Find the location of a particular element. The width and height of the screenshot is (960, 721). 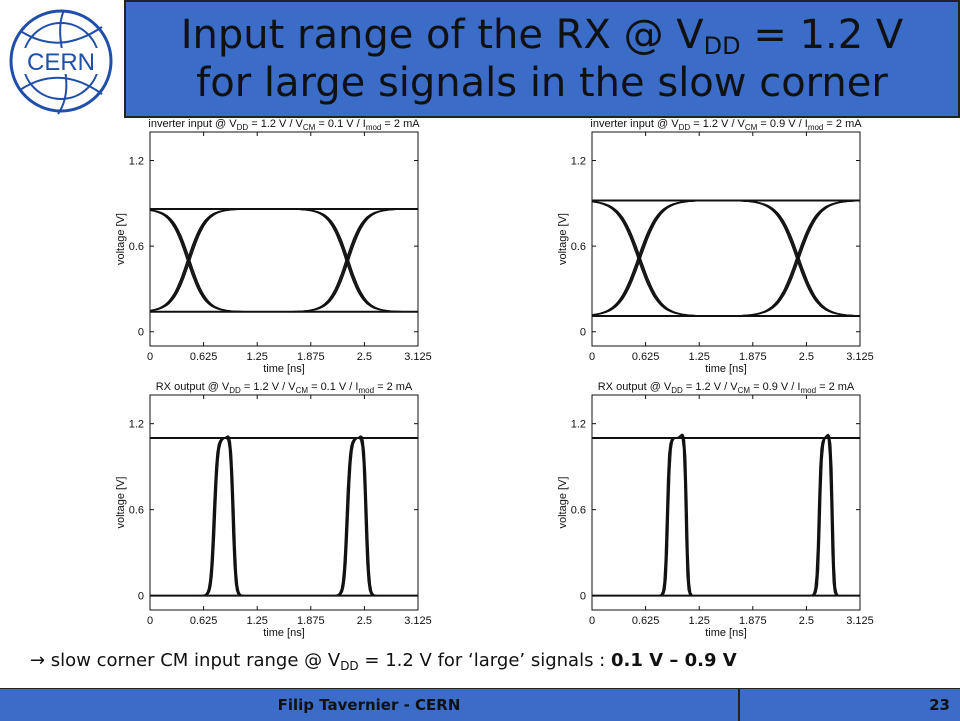

cern-logo-text: CERN is located at coordinates (61, 62).